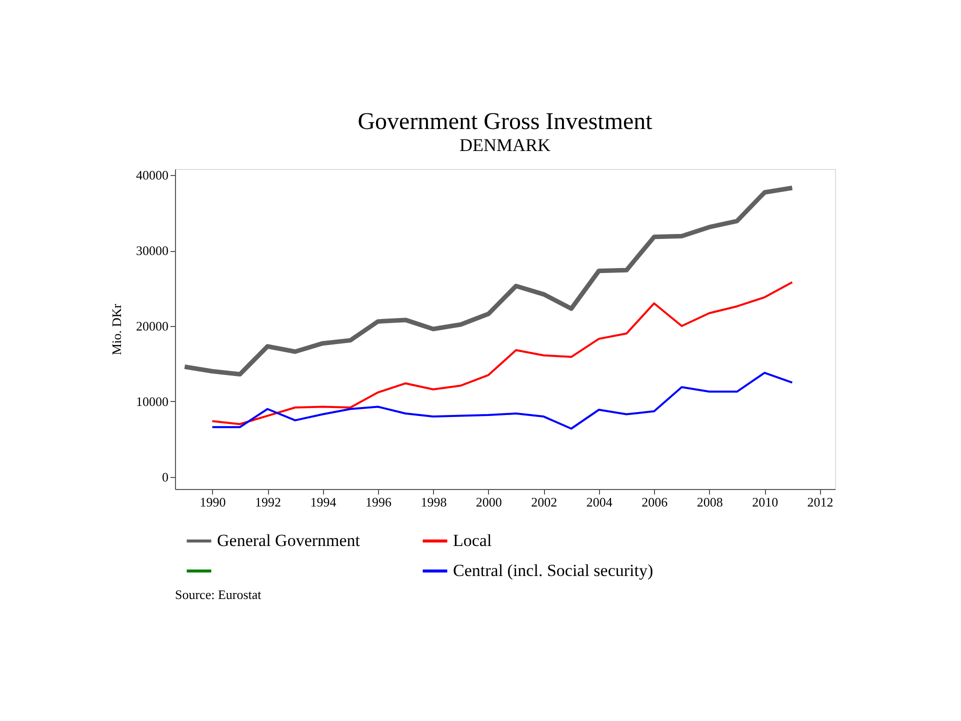  Describe the element at coordinates (268, 502) in the screenshot. I see `x-tick-label: 1992` at that location.